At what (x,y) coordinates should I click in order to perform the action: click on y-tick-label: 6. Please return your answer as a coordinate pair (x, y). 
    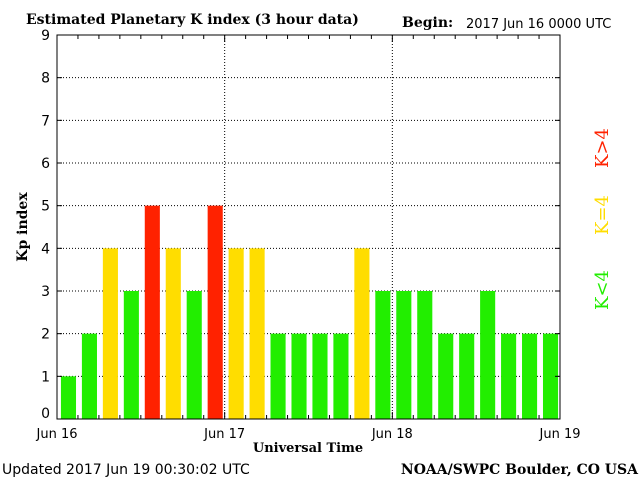
    Looking at the image, I should click on (45, 164).